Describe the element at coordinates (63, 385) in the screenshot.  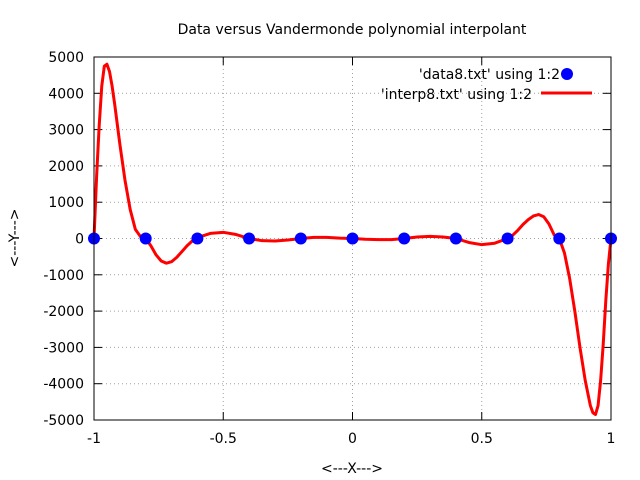
I see `y-tick-label: -4000` at that location.